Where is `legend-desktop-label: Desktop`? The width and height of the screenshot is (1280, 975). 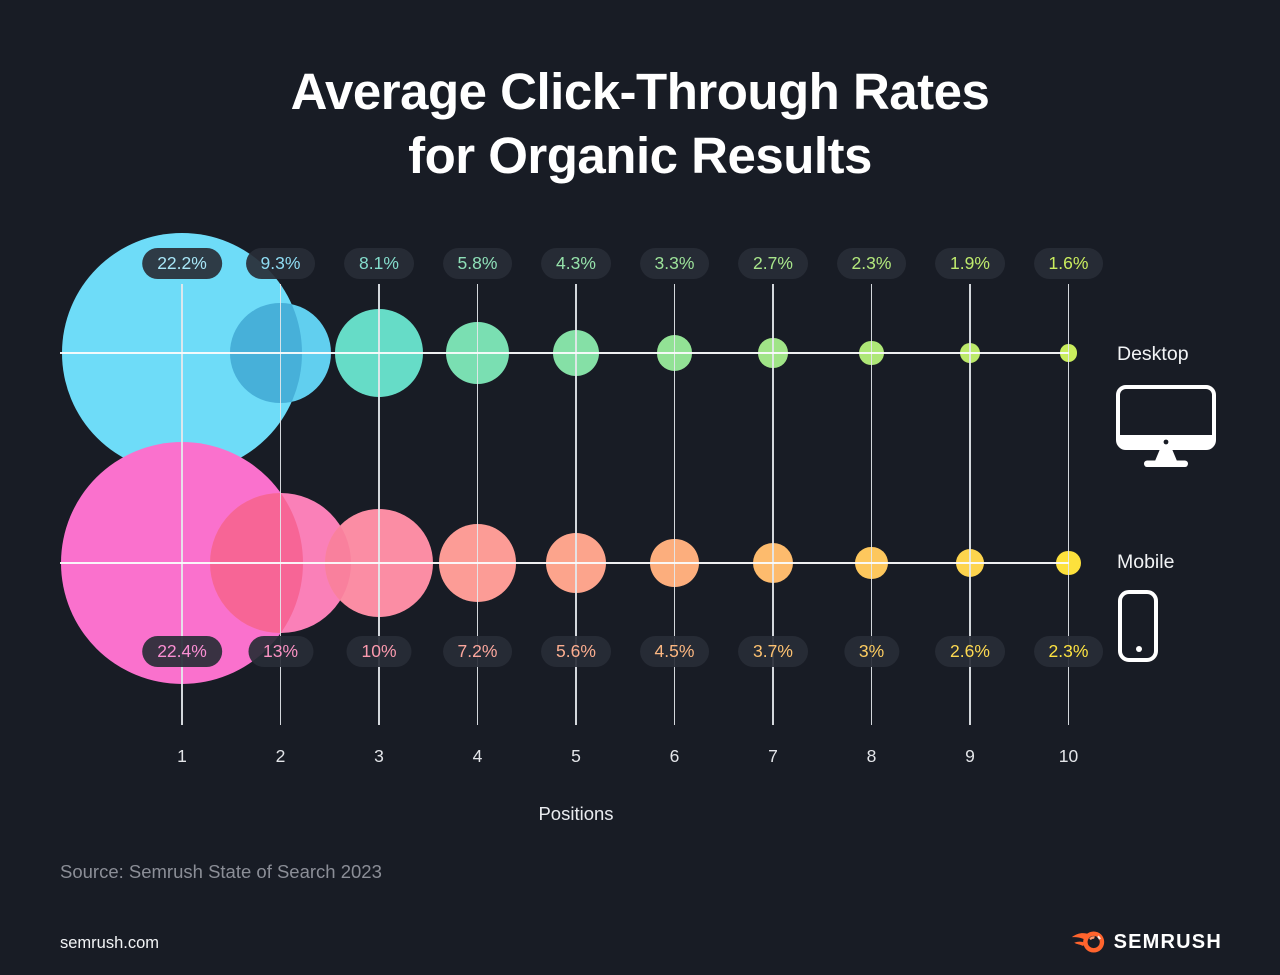 legend-desktop-label: Desktop is located at coordinates (1153, 354).